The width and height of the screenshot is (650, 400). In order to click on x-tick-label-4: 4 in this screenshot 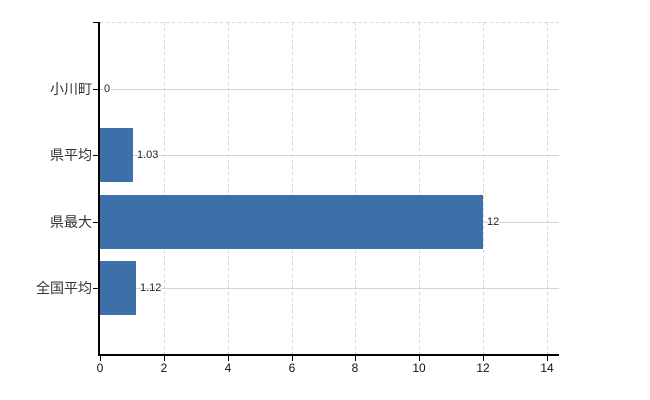, I will do `click(228, 368)`.